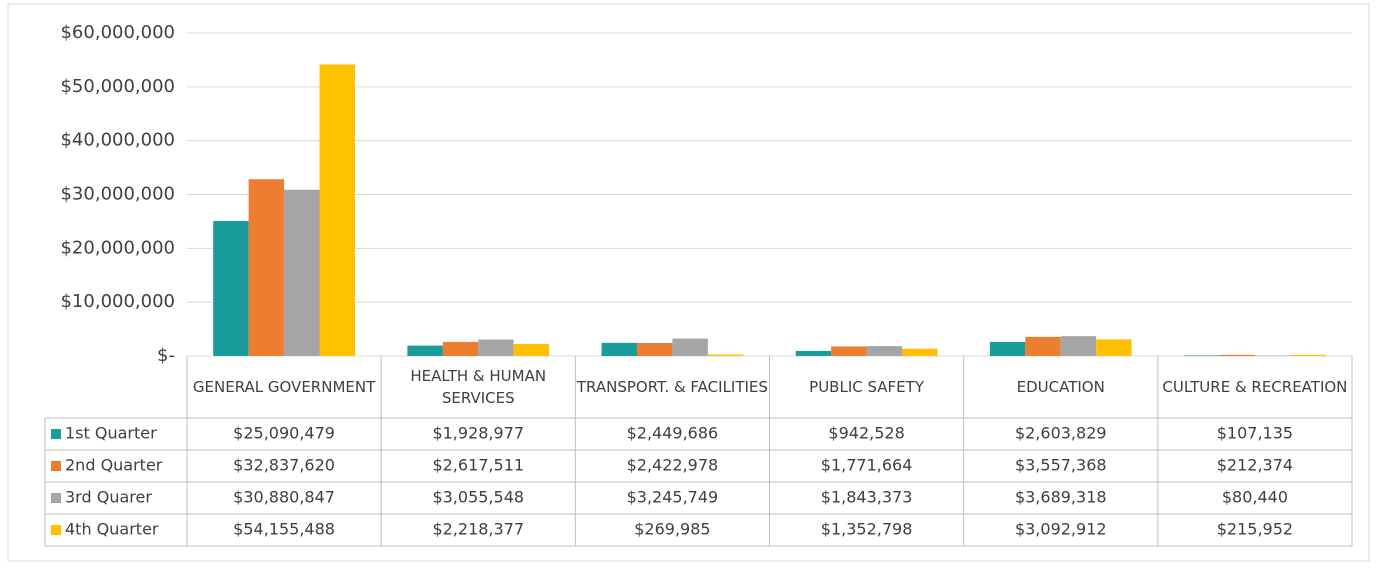 The width and height of the screenshot is (1377, 571). Describe the element at coordinates (673, 497) in the screenshot. I see `table-value: $3,245,749` at that location.